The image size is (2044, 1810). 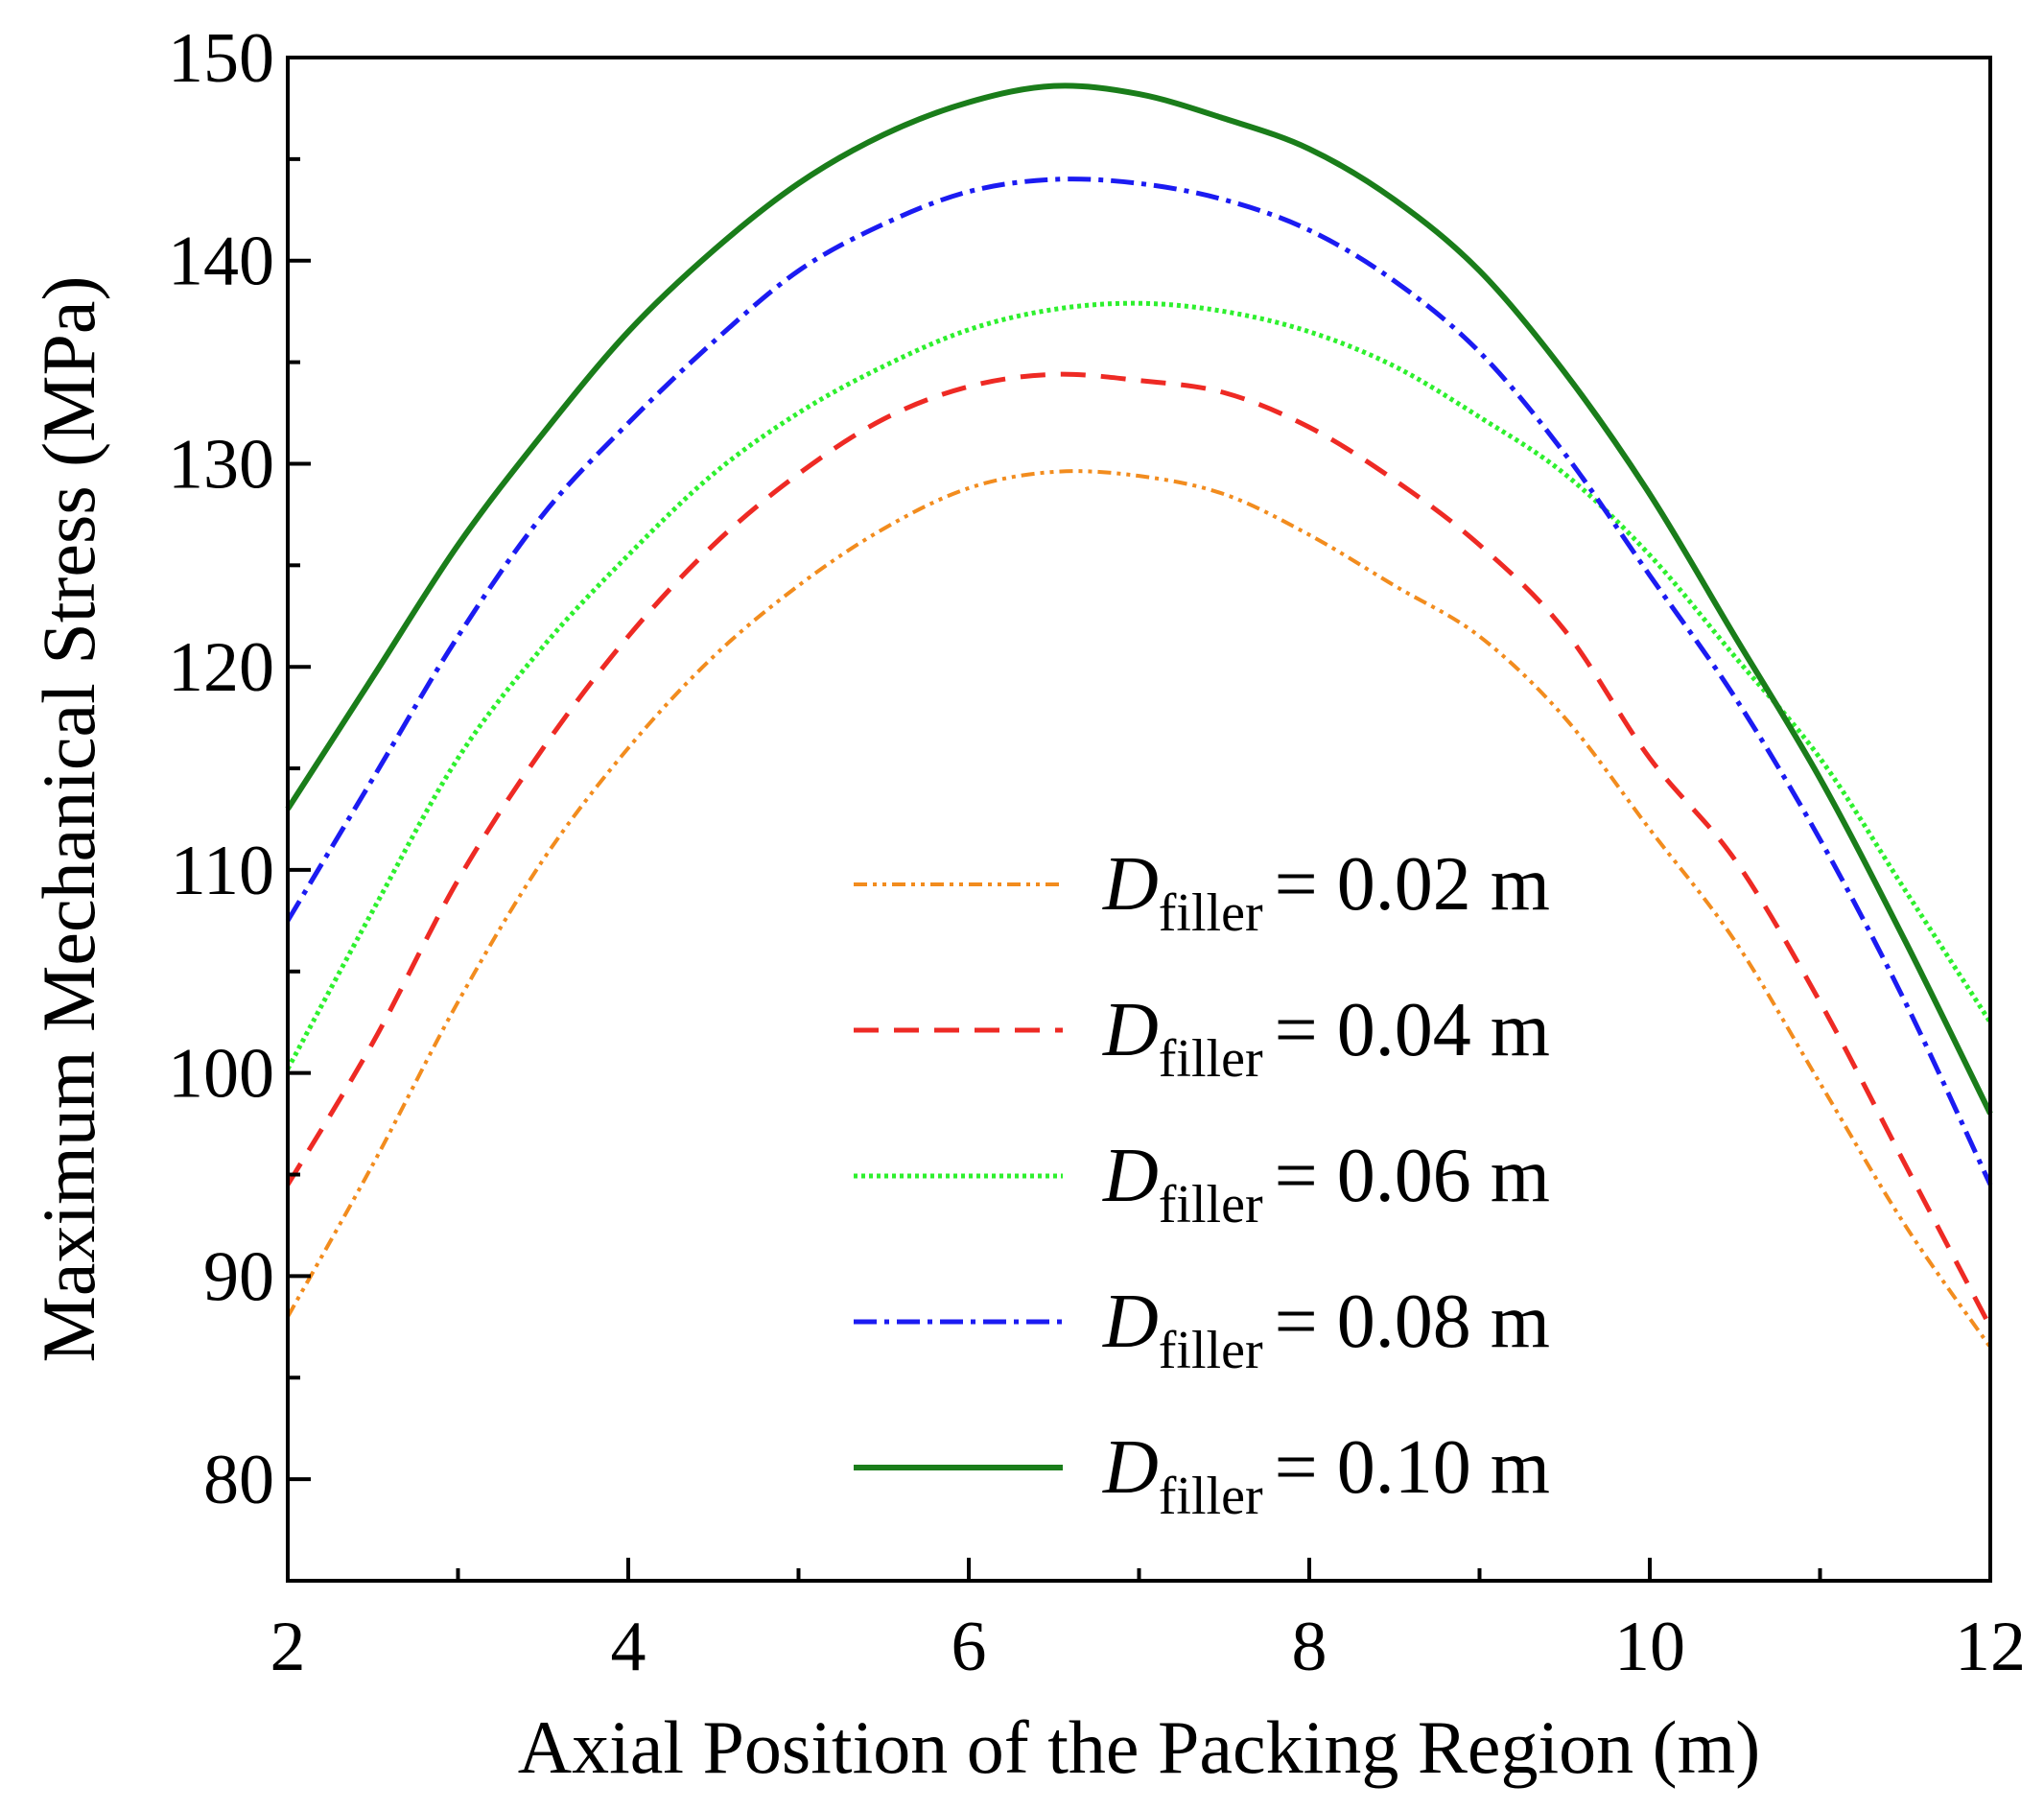 I want to click on y-tick-label: 100, so click(x=221, y=1074).